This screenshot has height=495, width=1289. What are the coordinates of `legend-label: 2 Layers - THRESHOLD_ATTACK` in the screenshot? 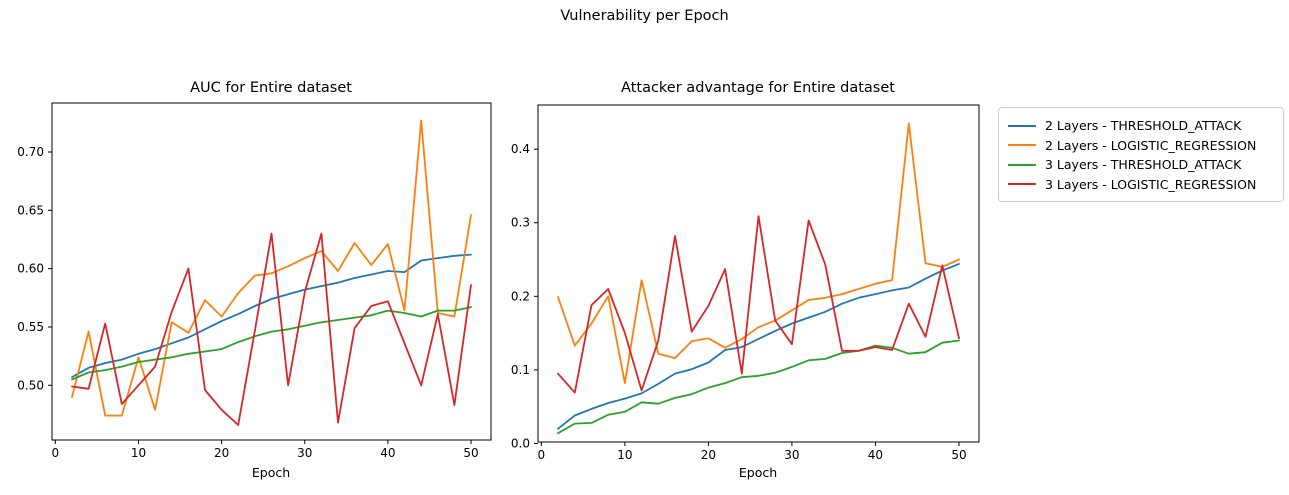 It's located at (1143, 125).